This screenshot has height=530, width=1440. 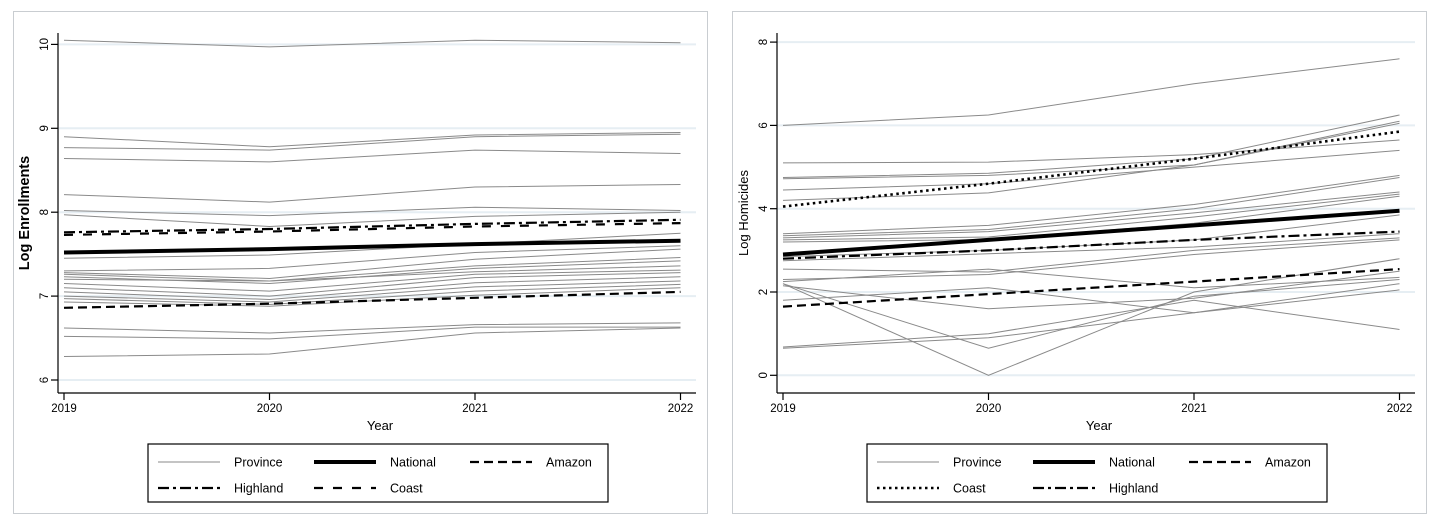 What do you see at coordinates (45, 128) in the screenshot?
I see `y-tick-label: 9` at bounding box center [45, 128].